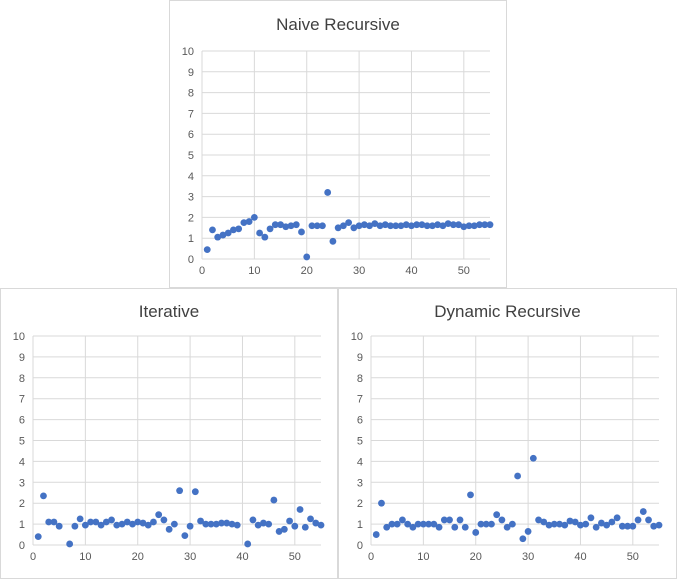  Describe the element at coordinates (22, 546) in the screenshot. I see `y-tick-label: 0` at that location.